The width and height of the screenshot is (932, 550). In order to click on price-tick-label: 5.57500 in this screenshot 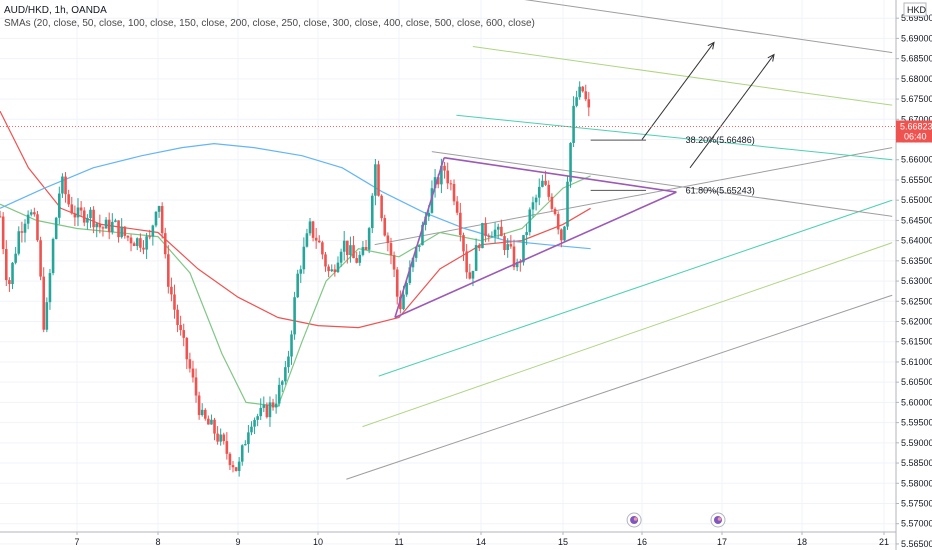, I will do `click(916, 503)`.